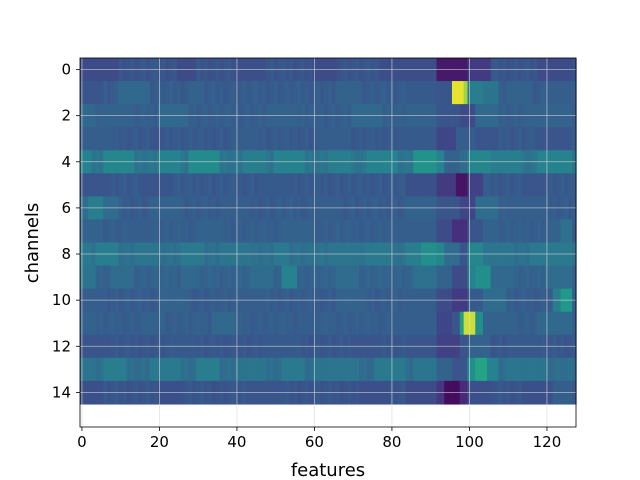 This screenshot has height=480, width=640. Describe the element at coordinates (469, 442) in the screenshot. I see `x-tick-label: 100` at that location.